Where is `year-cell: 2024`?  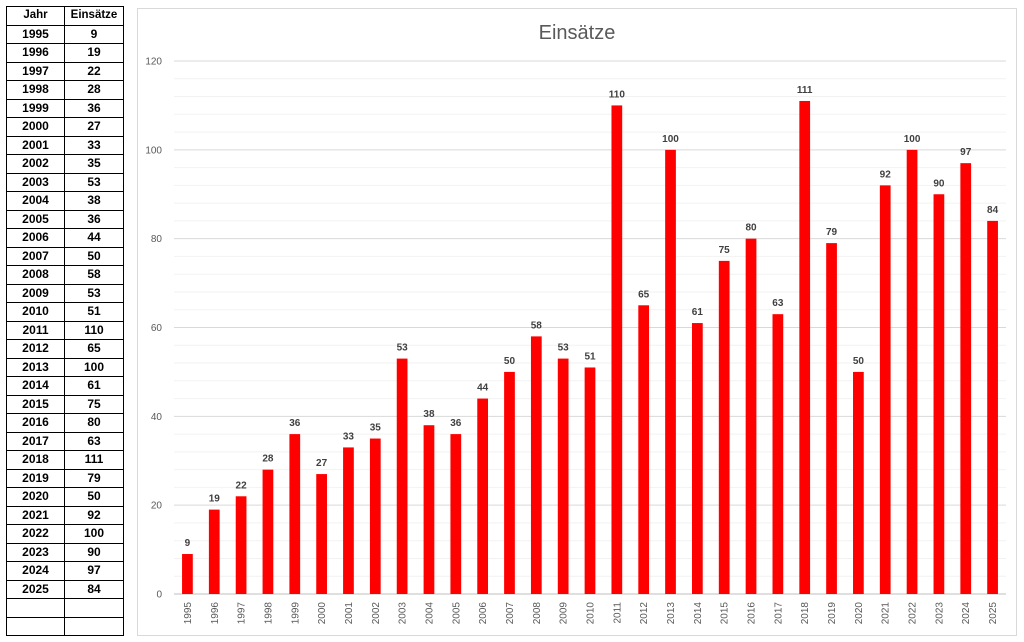
year-cell: 2024 is located at coordinates (35, 571).